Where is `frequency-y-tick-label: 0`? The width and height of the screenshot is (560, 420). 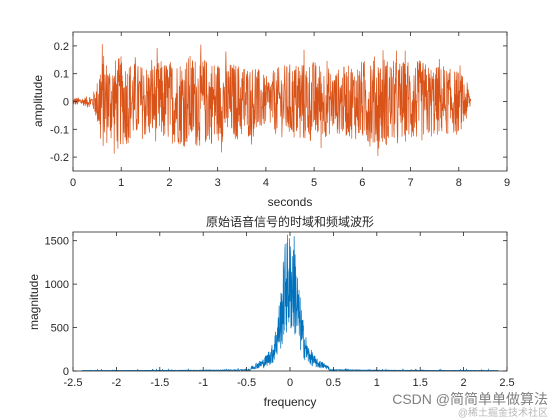 frequency-y-tick-label: 0 is located at coordinates (66, 372).